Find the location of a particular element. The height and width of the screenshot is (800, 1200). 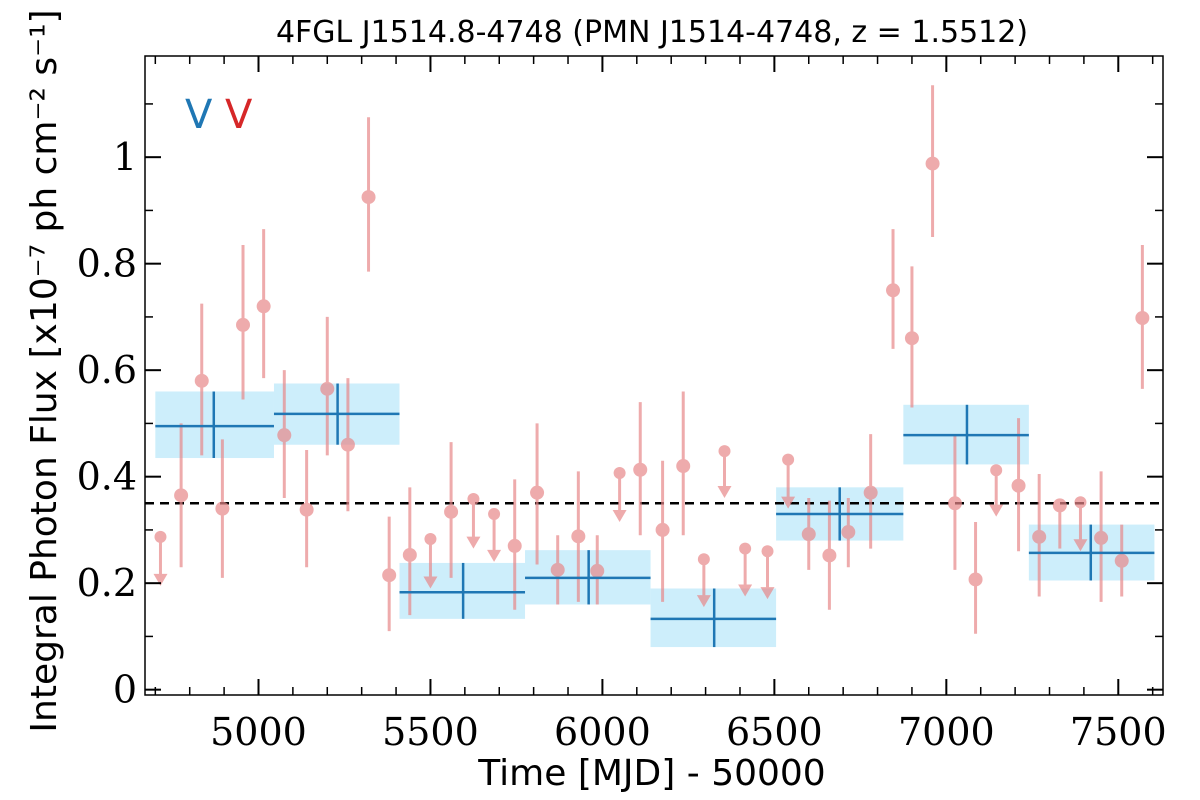

y-tick-label: 0 is located at coordinates (125, 690).